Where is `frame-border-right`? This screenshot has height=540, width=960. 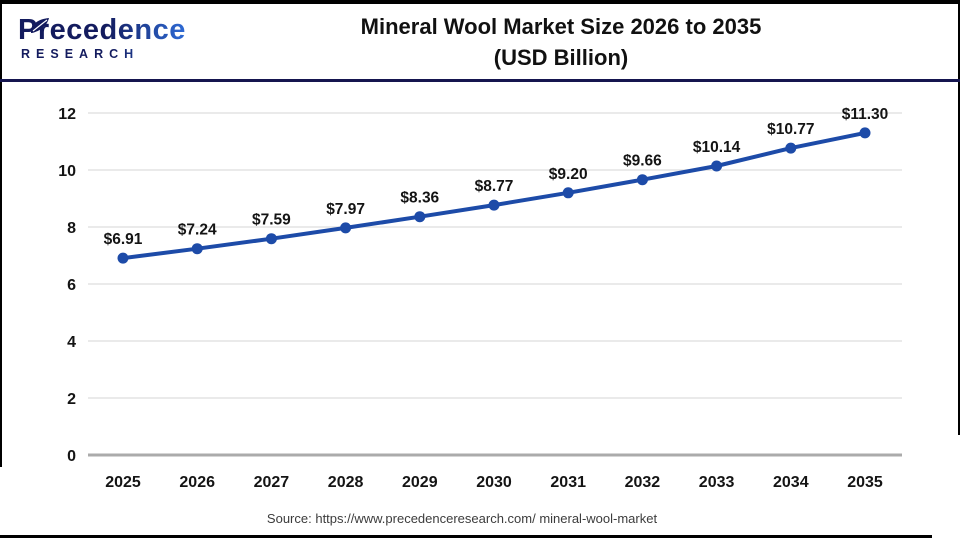 frame-border-right is located at coordinates (959, 217).